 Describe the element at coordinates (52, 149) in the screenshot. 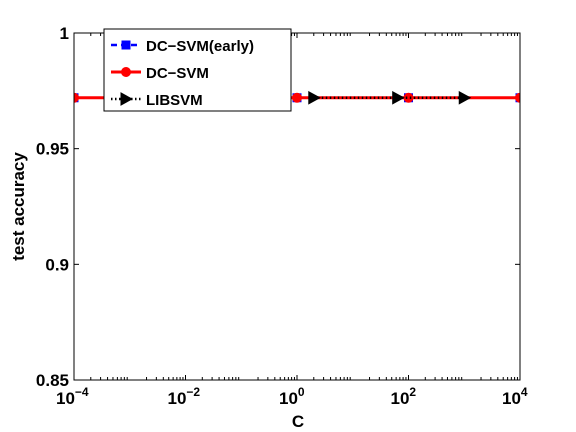

I see `y-tick-label: 0.95` at that location.